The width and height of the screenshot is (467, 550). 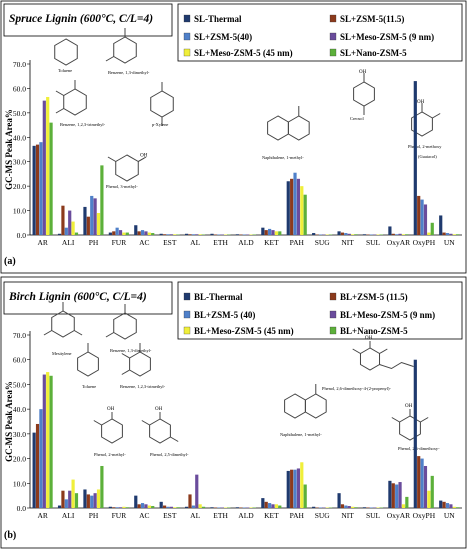 I want to click on molecule-name-label: Phenol, 2-methoxy, so click(x=425, y=147).